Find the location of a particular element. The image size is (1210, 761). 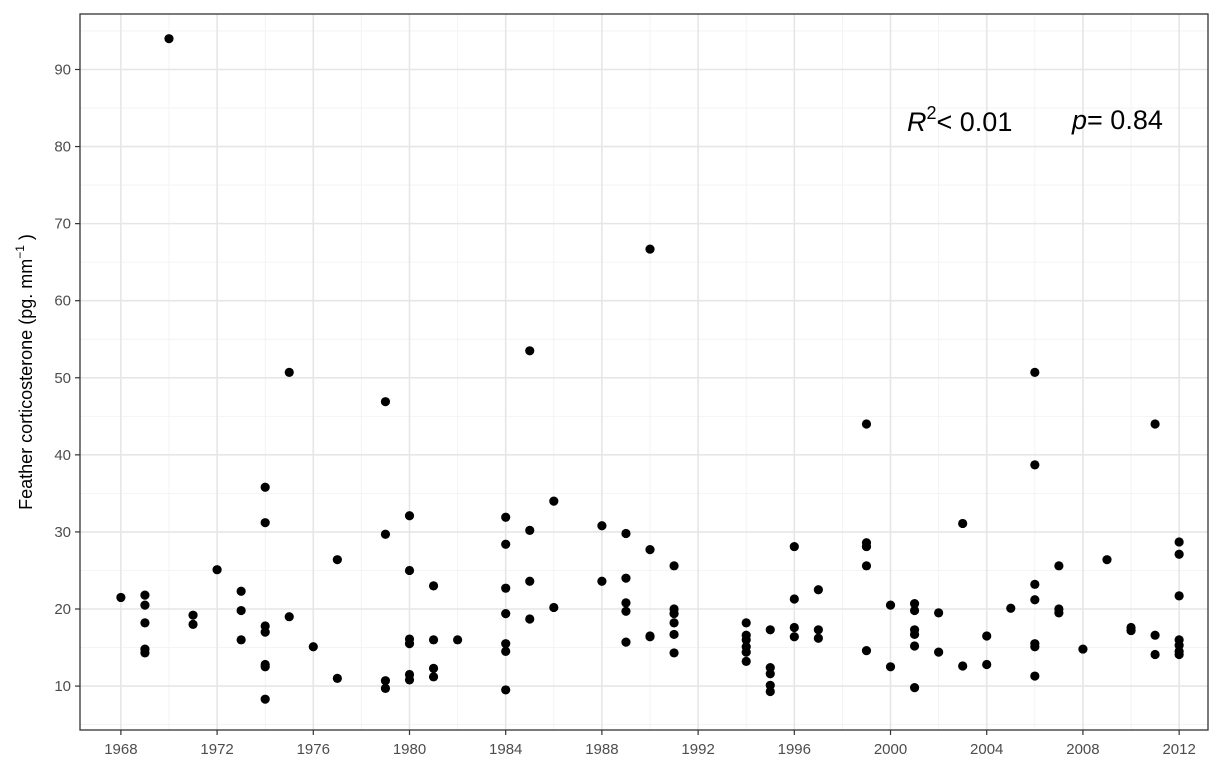

y-tick-label: 60 is located at coordinates (62, 301).